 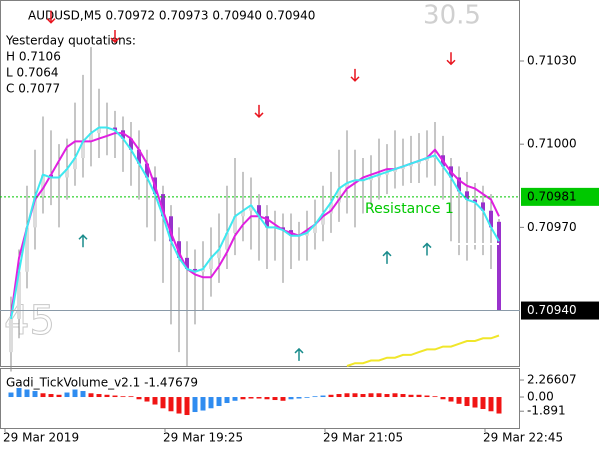 What do you see at coordinates (552, 380) in the screenshot?
I see `indicator-tick-label: 2.26607` at bounding box center [552, 380].